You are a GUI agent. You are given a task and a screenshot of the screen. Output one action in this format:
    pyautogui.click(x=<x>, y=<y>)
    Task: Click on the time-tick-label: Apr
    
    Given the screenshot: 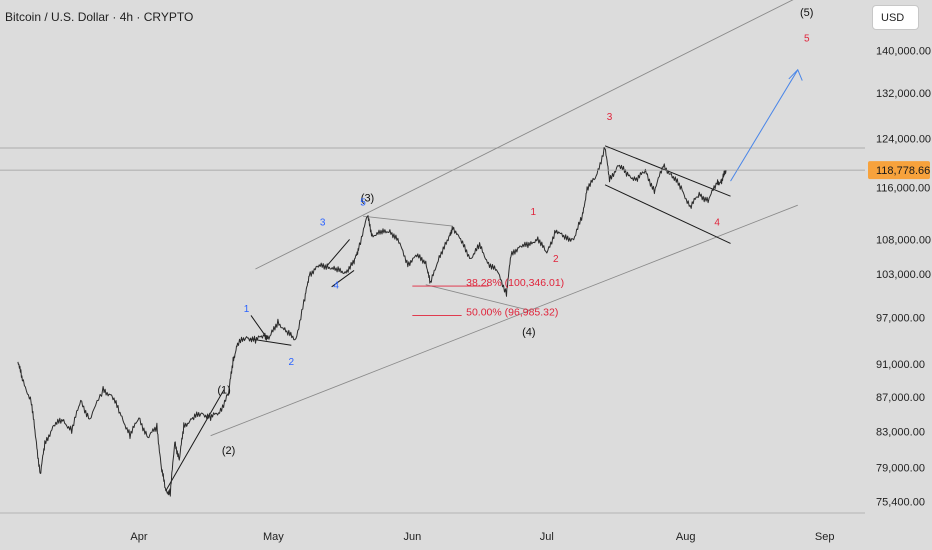 What is the action you would take?
    pyautogui.click(x=138, y=537)
    